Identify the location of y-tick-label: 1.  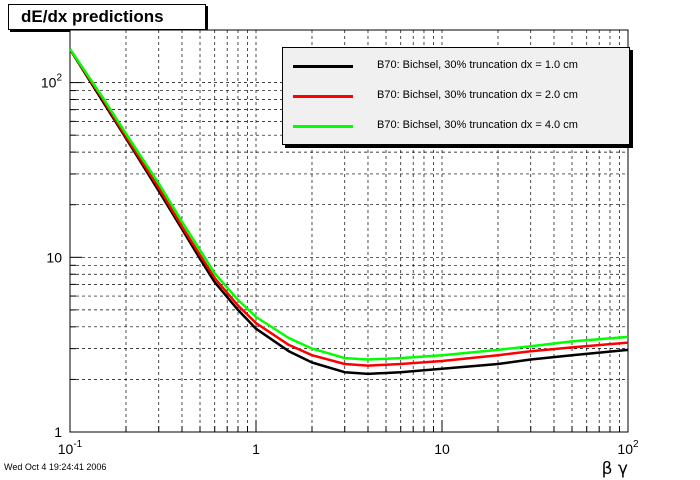
(58, 432).